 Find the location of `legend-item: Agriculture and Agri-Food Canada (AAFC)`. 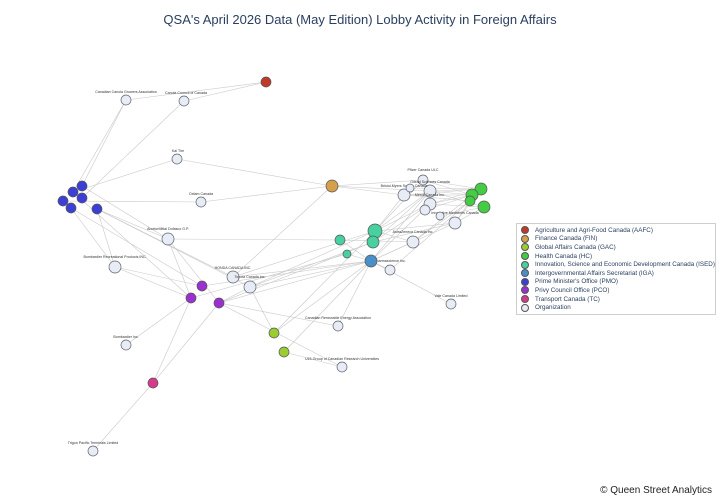

legend-item: Agriculture and Agri-Food Canada (AAFC) is located at coordinates (616, 230).